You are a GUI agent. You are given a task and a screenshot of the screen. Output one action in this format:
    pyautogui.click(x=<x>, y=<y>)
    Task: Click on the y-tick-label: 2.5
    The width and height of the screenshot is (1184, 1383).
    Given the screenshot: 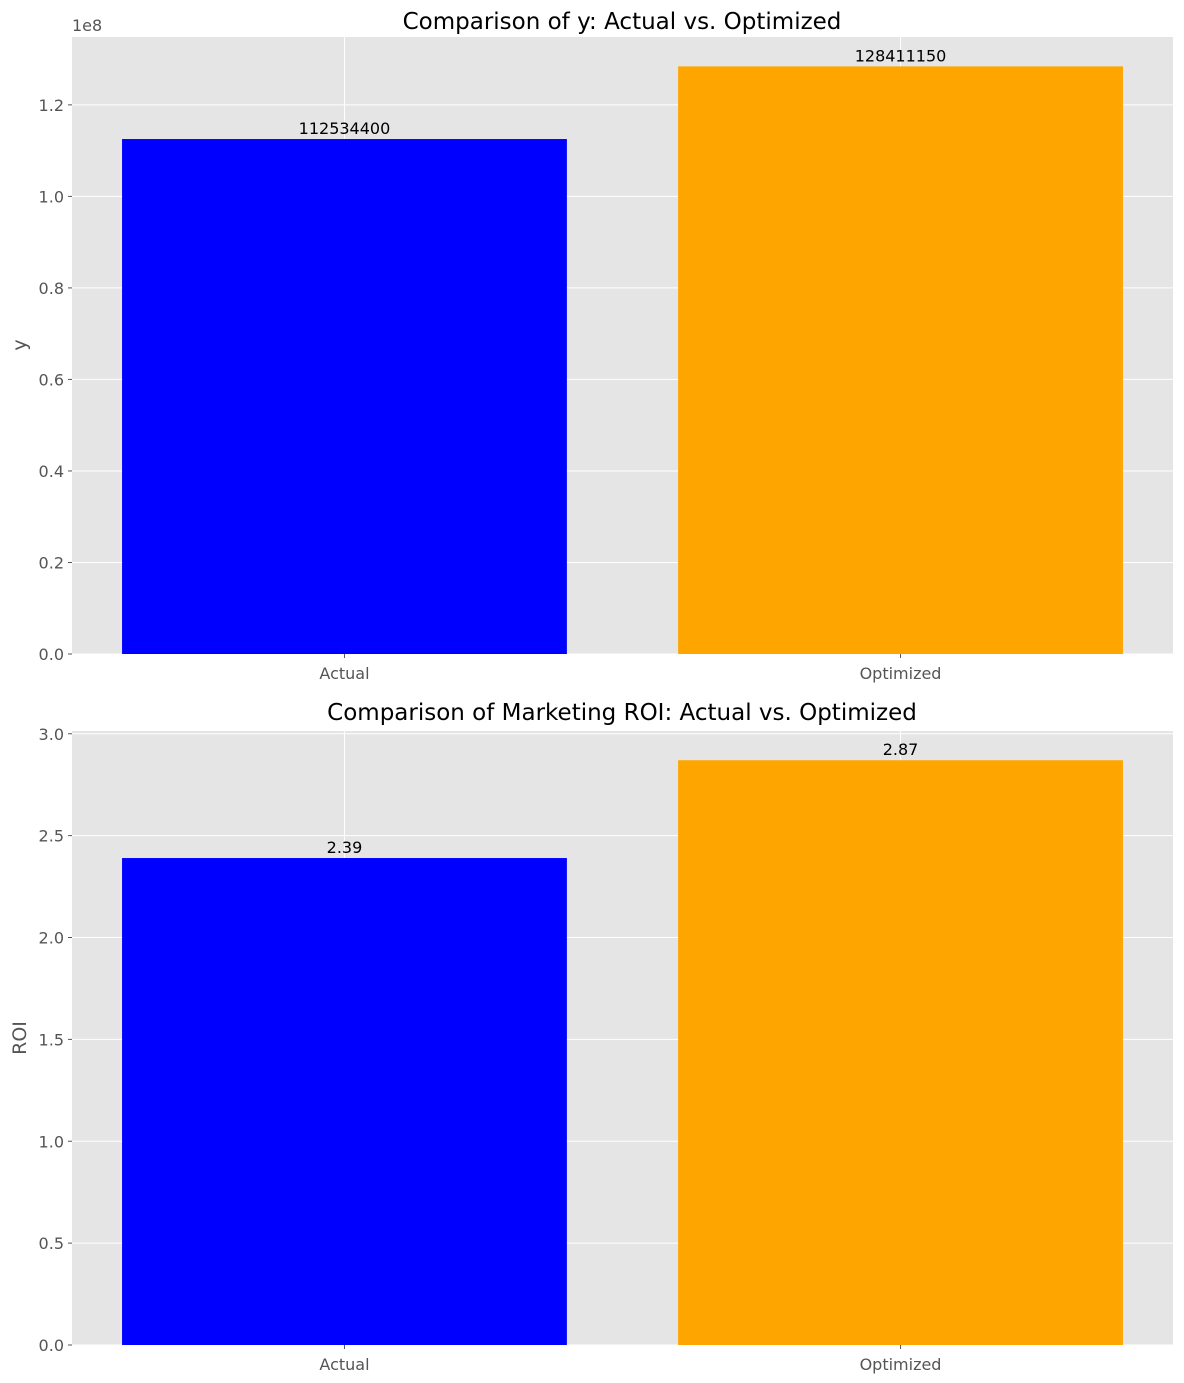 What is the action you would take?
    pyautogui.click(x=51, y=836)
    